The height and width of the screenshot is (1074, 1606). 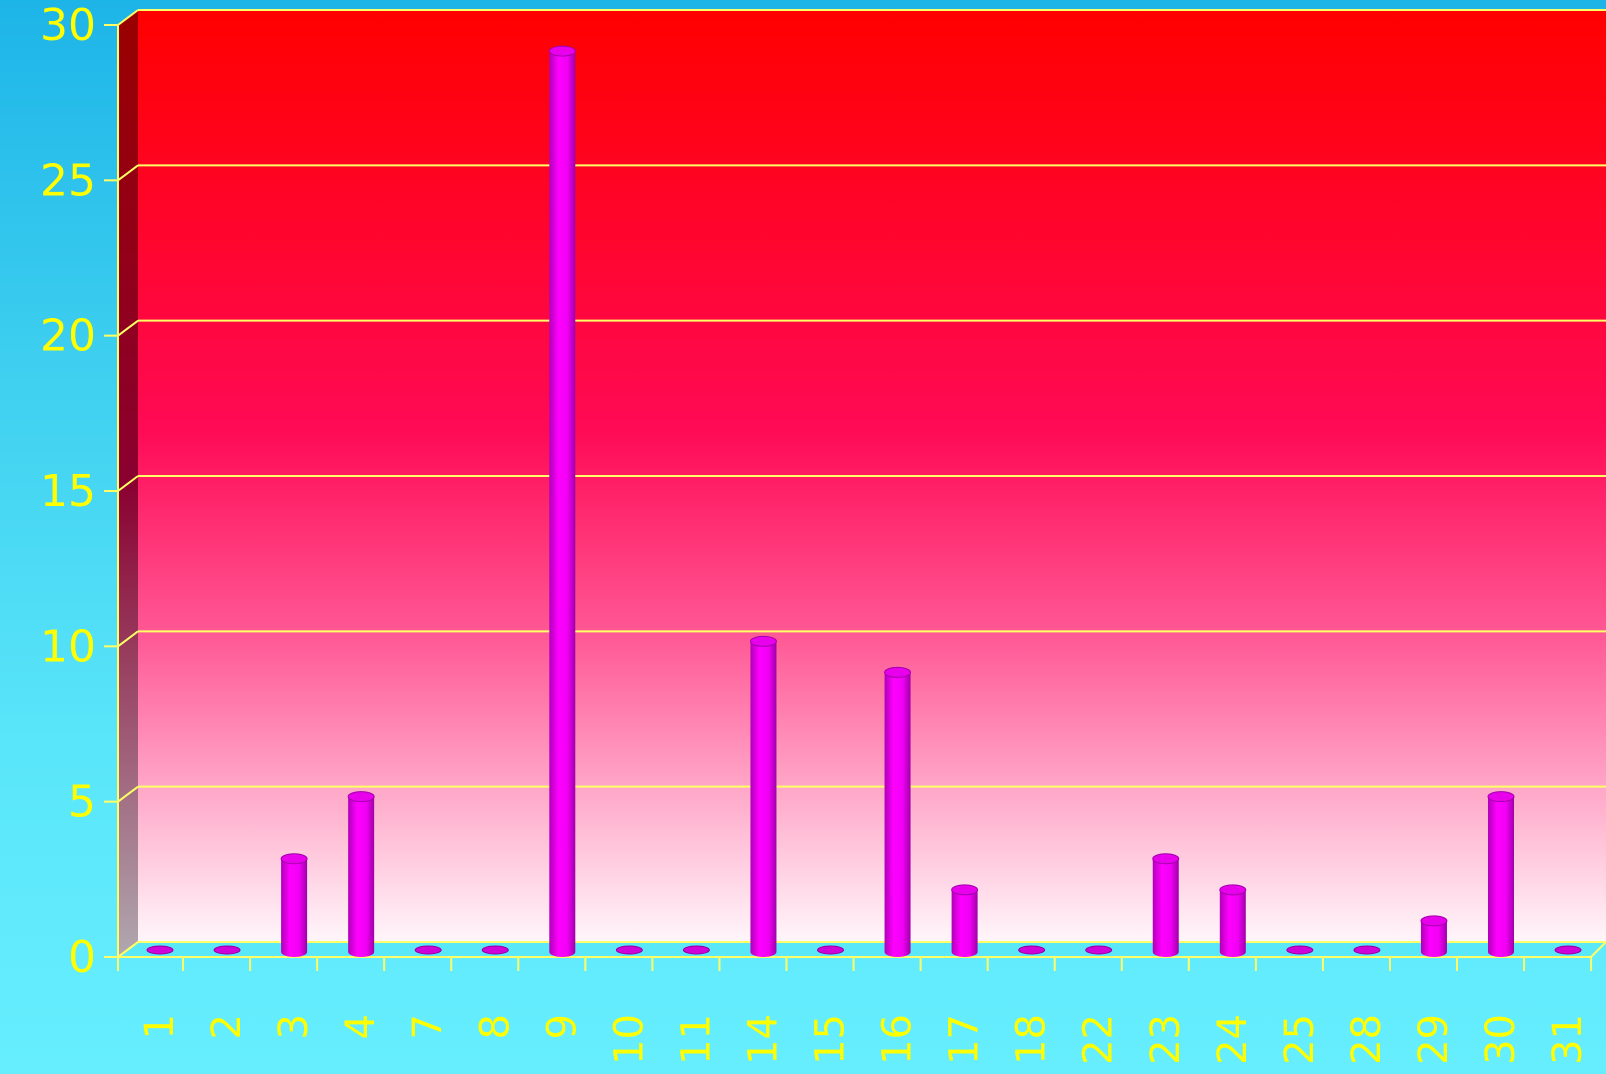 What do you see at coordinates (965, 1039) in the screenshot?
I see `x-tick-label: 17` at bounding box center [965, 1039].